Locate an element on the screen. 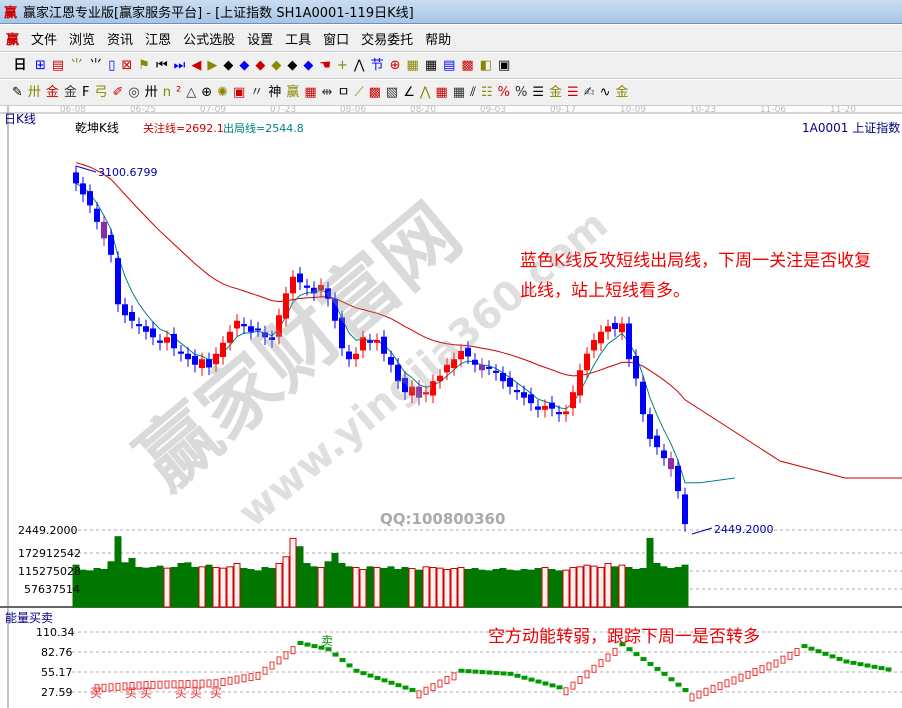  parallel2-icon: ▦ is located at coordinates (459, 92).